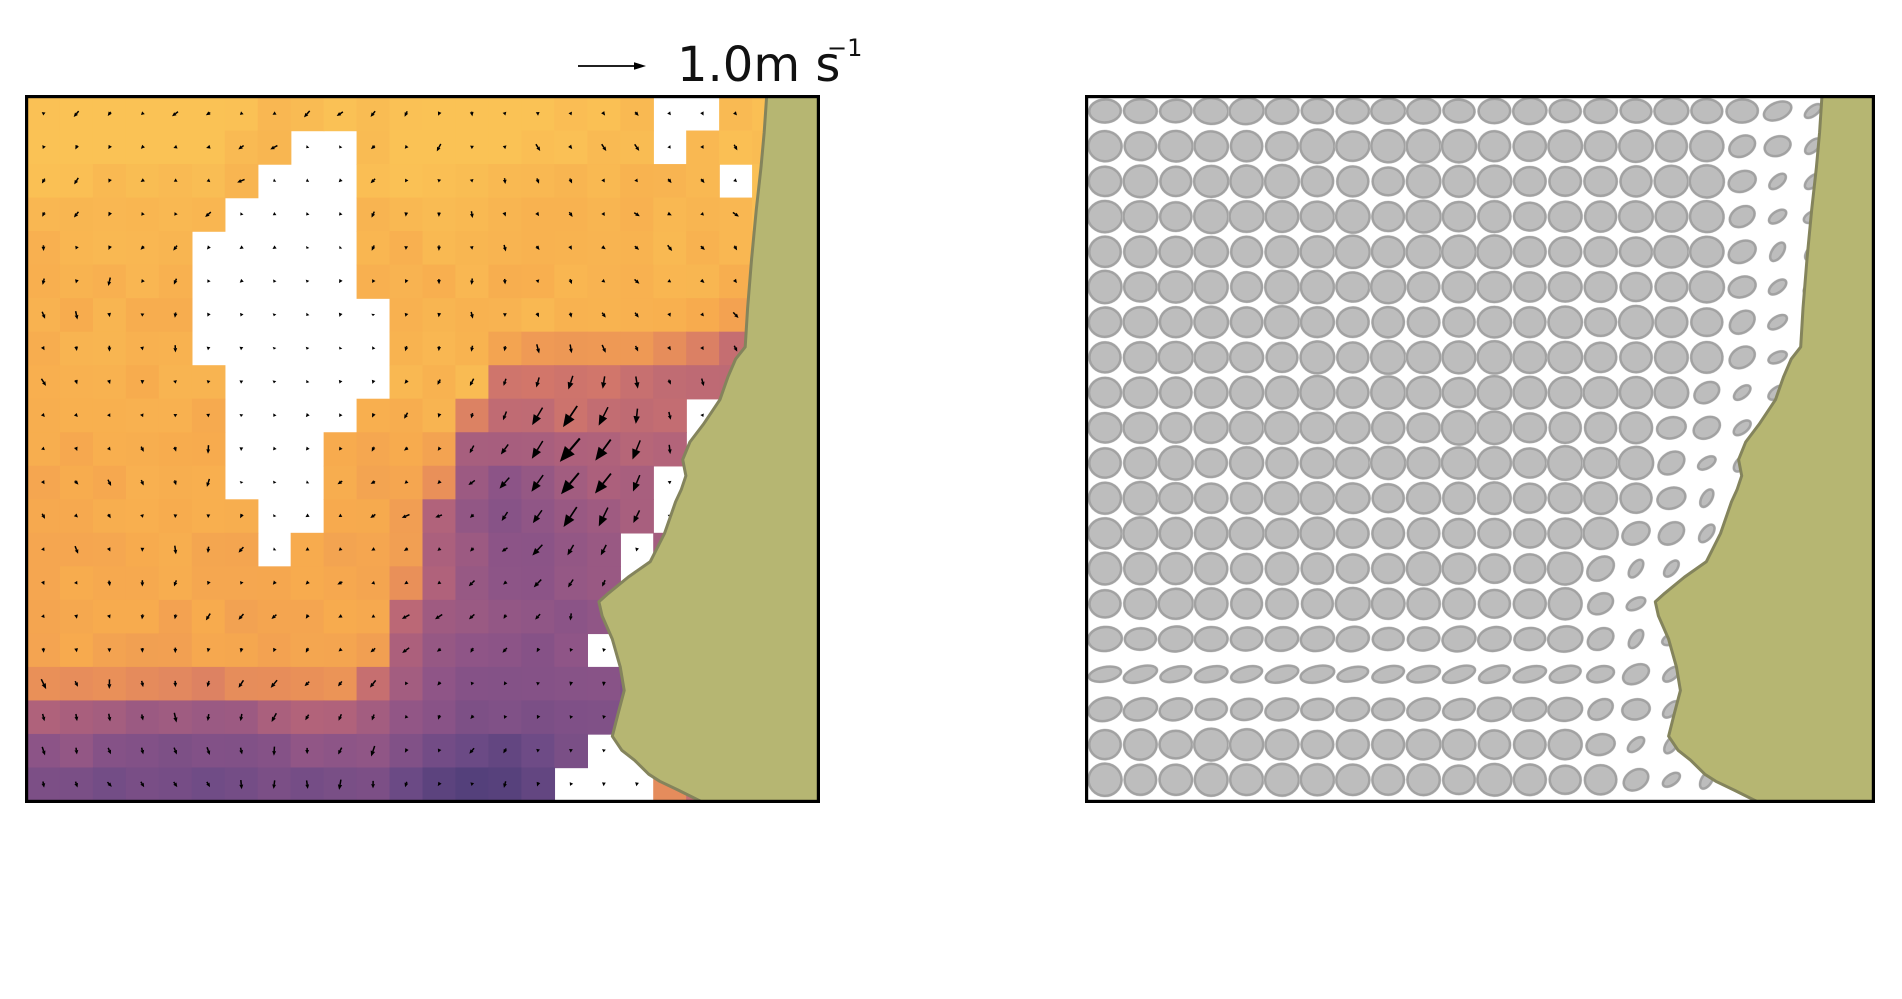 The image size is (1902, 999). What do you see at coordinates (844, 48) in the screenshot?
I see `quiver-key-exponent: −1` at bounding box center [844, 48].